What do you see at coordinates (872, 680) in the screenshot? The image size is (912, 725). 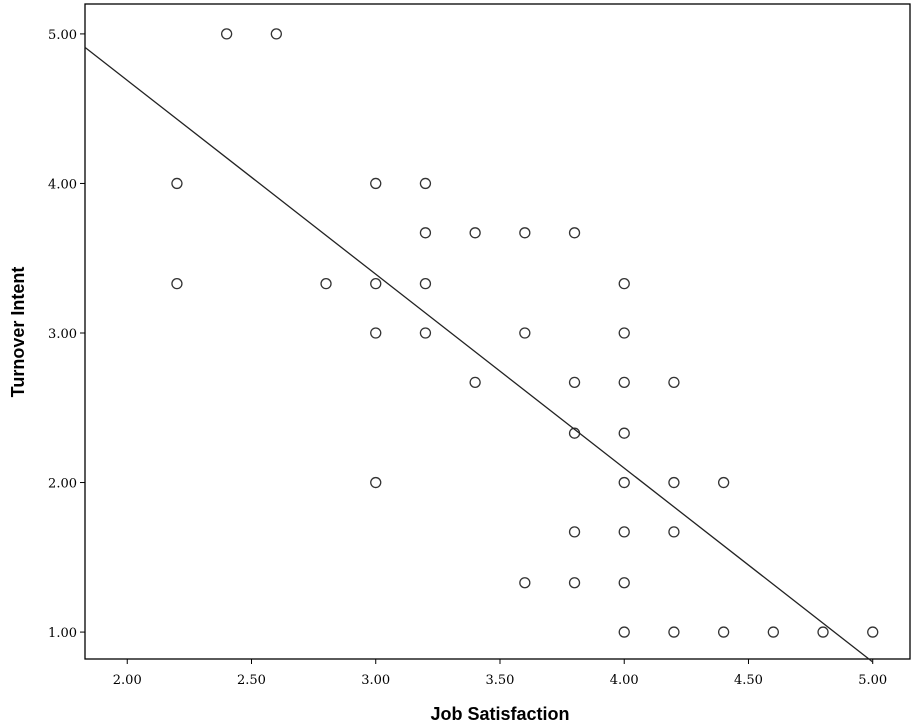 I see `x-tick-label: 5.00` at bounding box center [872, 680].